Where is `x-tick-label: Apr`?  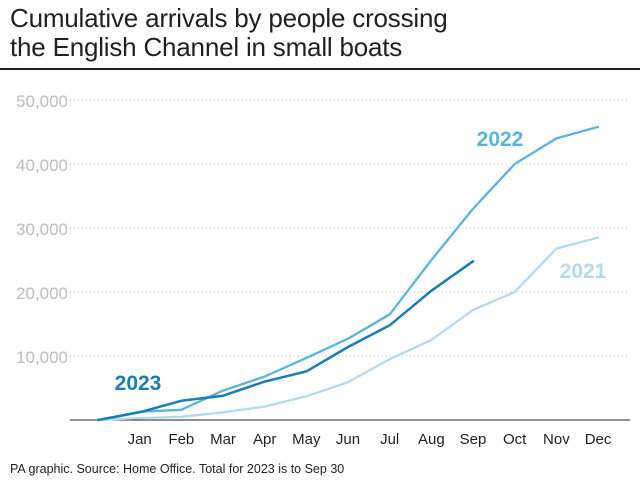
x-tick-label: Apr is located at coordinates (264, 439).